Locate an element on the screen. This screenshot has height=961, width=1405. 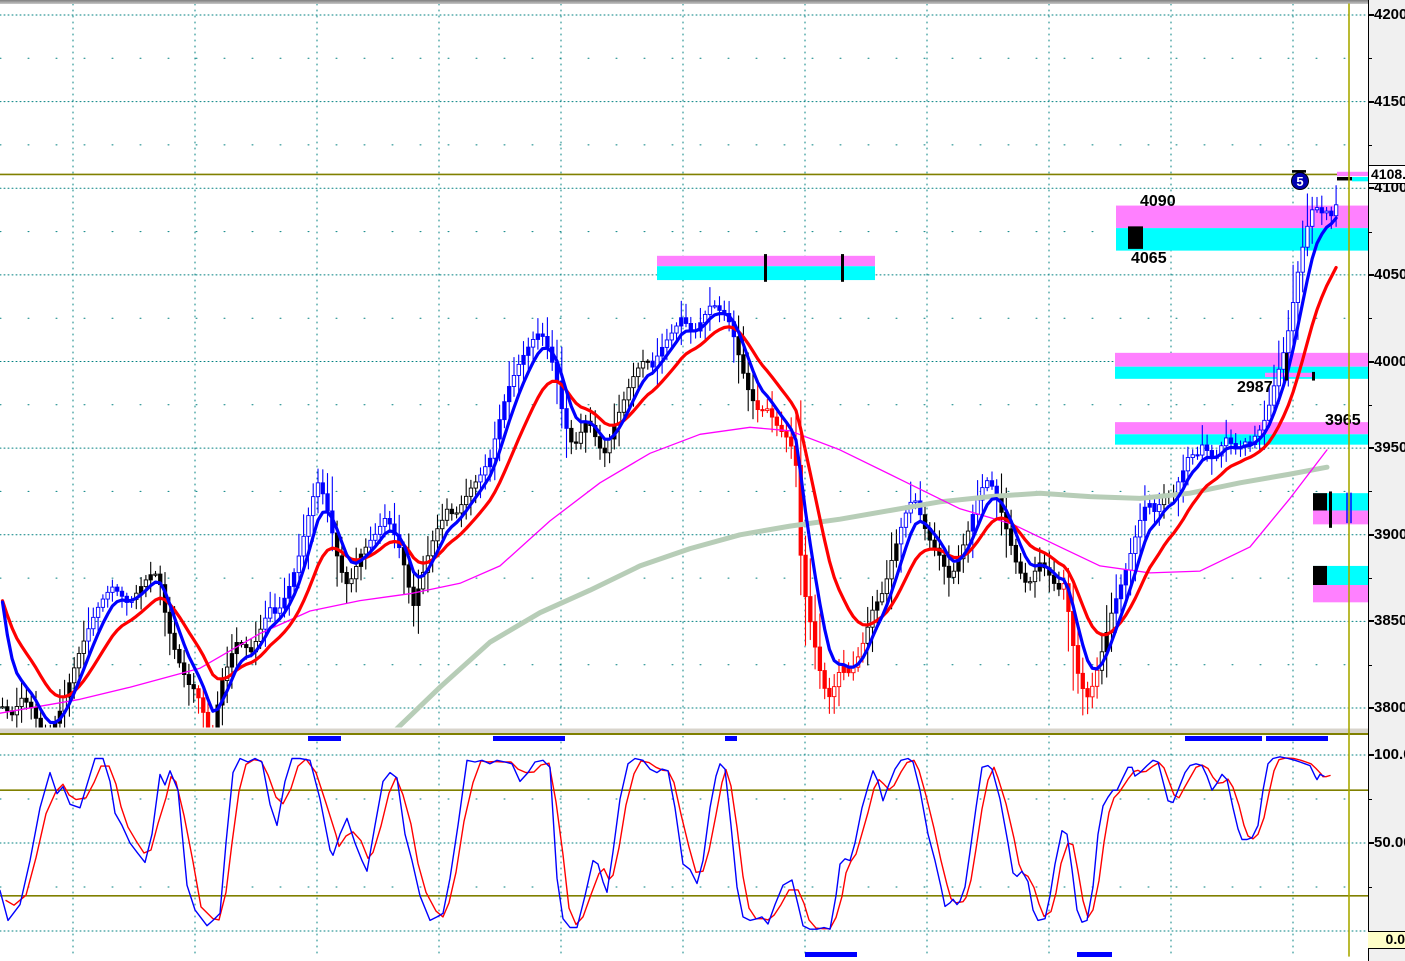
price-tick-label: 3900 is located at coordinates (1389, 534).